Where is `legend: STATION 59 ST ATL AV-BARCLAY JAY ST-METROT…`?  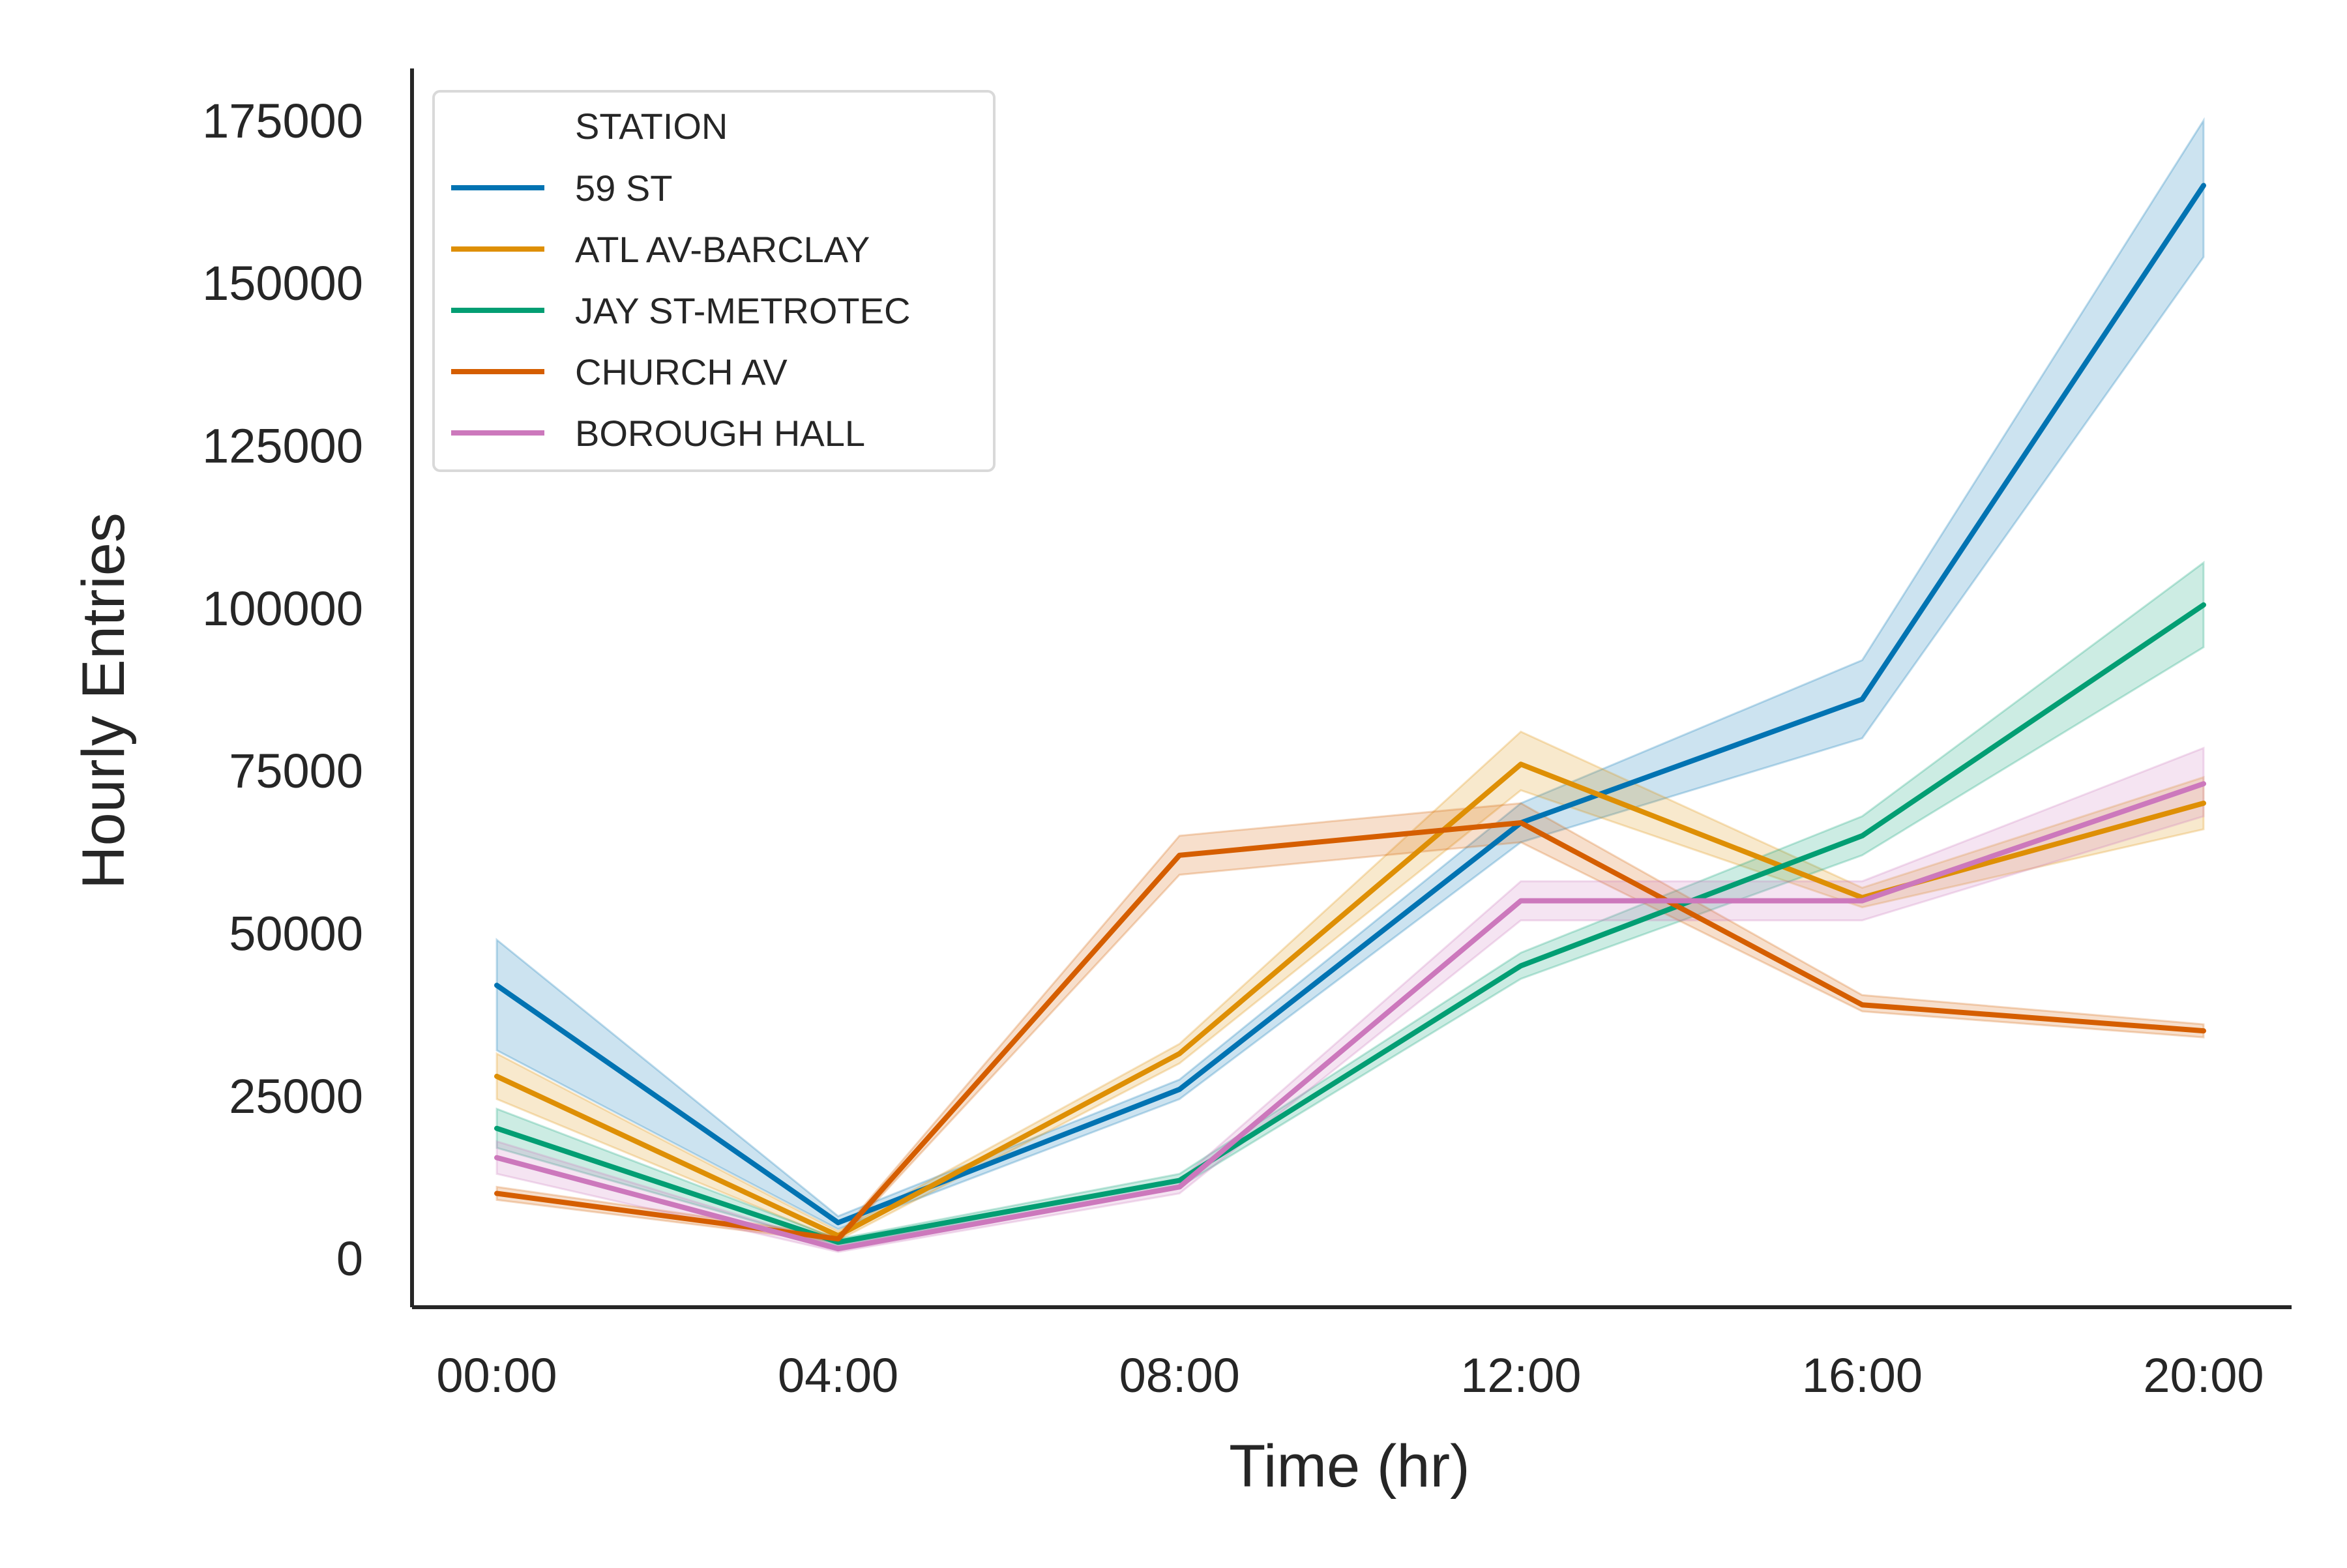 legend: STATION 59 ST ATL AV-BARCLAY JAY ST-METROT… is located at coordinates (714, 281).